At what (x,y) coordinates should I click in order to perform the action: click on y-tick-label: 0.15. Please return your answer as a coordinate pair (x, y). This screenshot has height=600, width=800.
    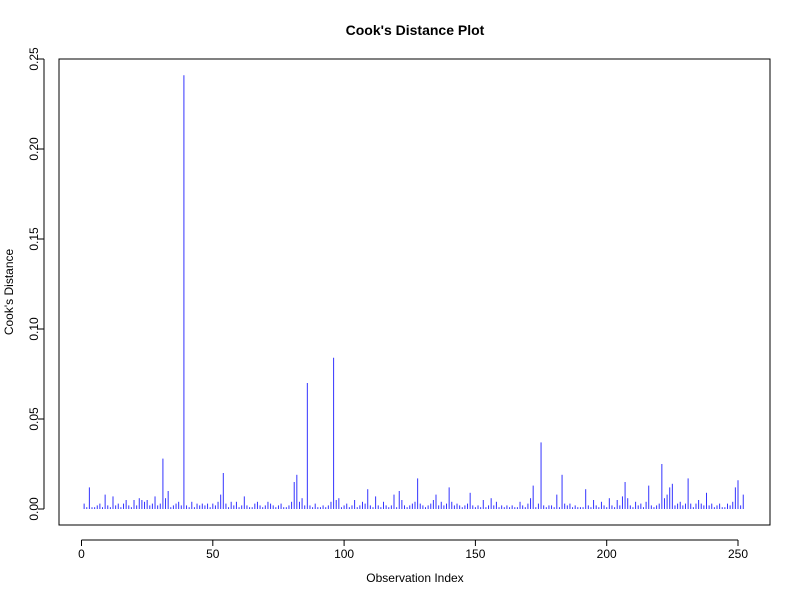
    Looking at the image, I should click on (34, 239).